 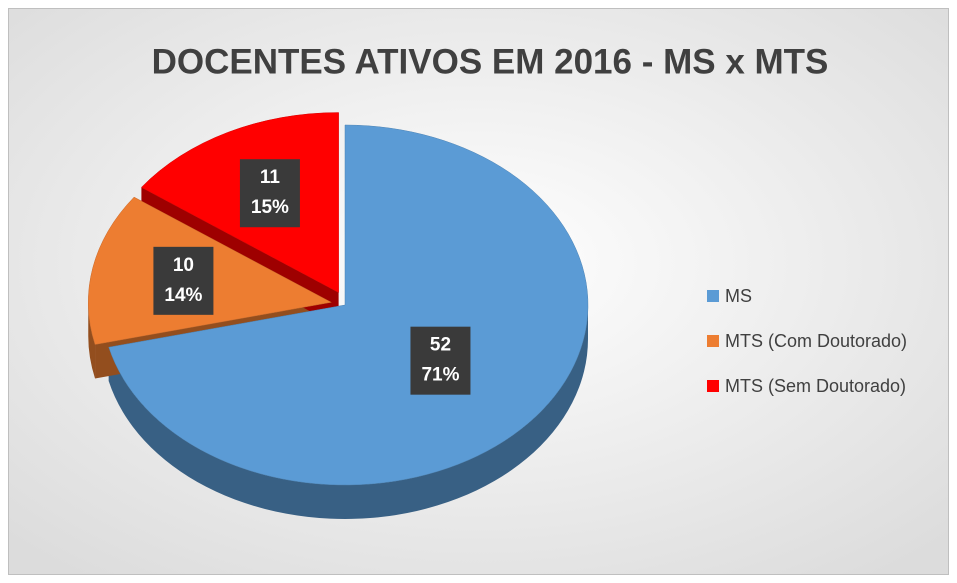 What do you see at coordinates (738, 296) in the screenshot?
I see `legend-label: MS` at bounding box center [738, 296].